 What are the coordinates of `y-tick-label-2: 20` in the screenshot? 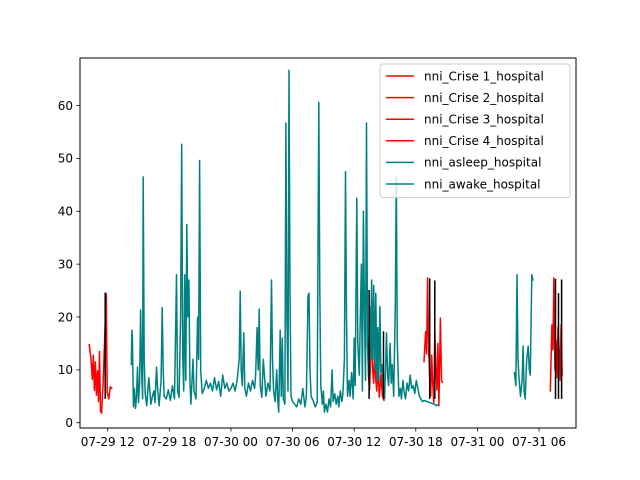 It's located at (65, 317).